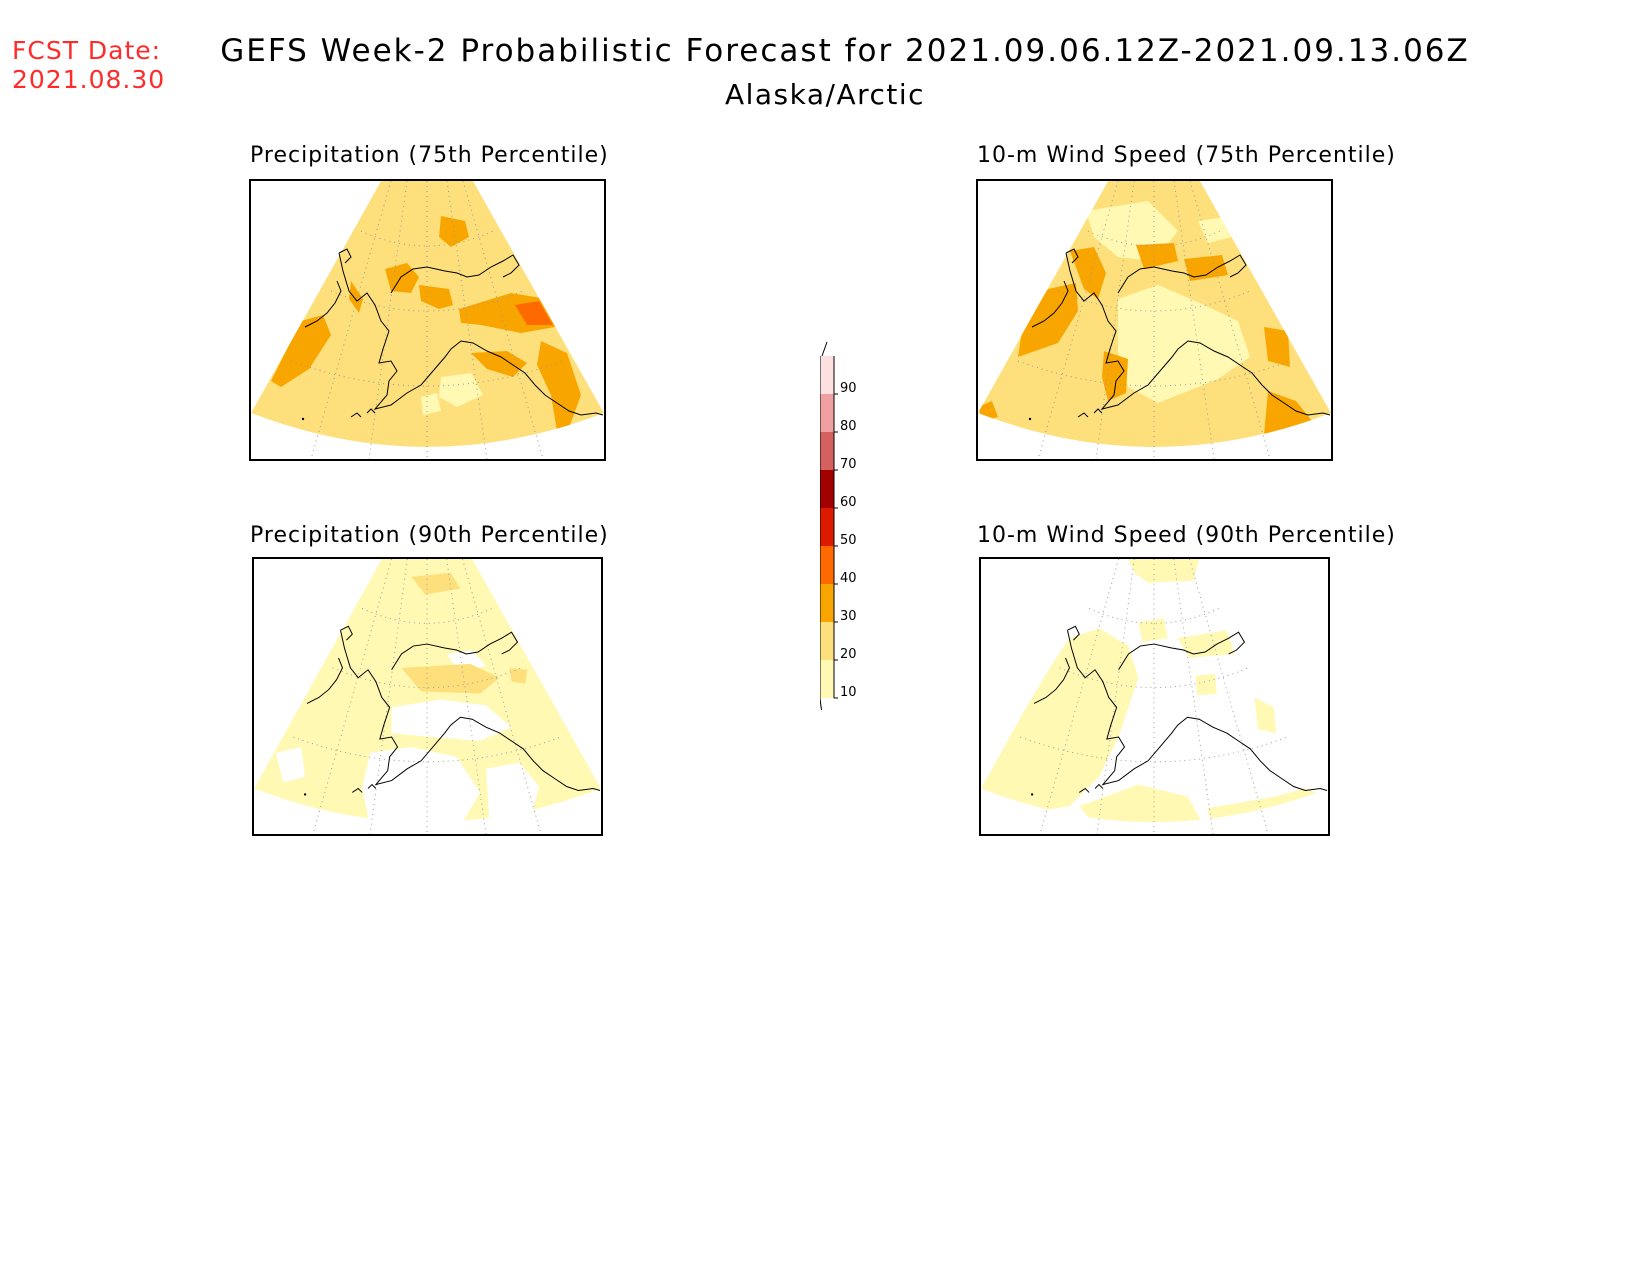 Image resolution: width=1650 pixels, height=1275 pixels. Describe the element at coordinates (1186, 535) in the screenshot. I see `panel-title-wind-90: 10-m Wind Speed (90th Percentile)` at that location.